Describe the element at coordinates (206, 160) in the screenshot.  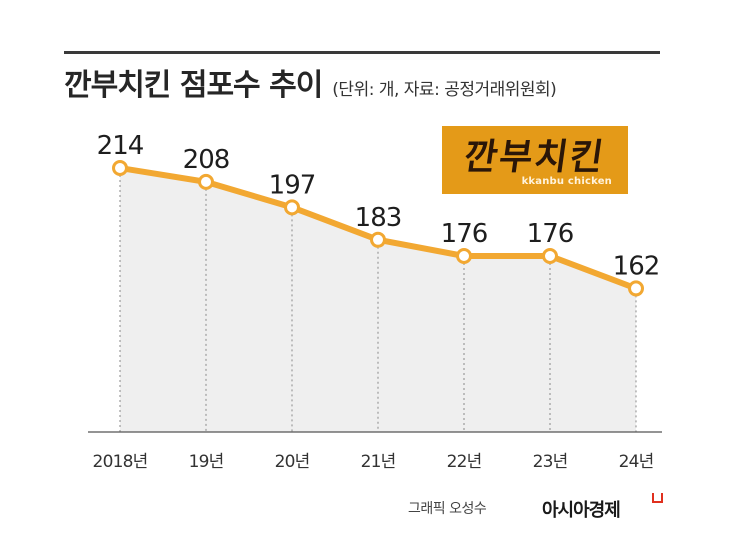
I see `data-label-1: 208` at that location.